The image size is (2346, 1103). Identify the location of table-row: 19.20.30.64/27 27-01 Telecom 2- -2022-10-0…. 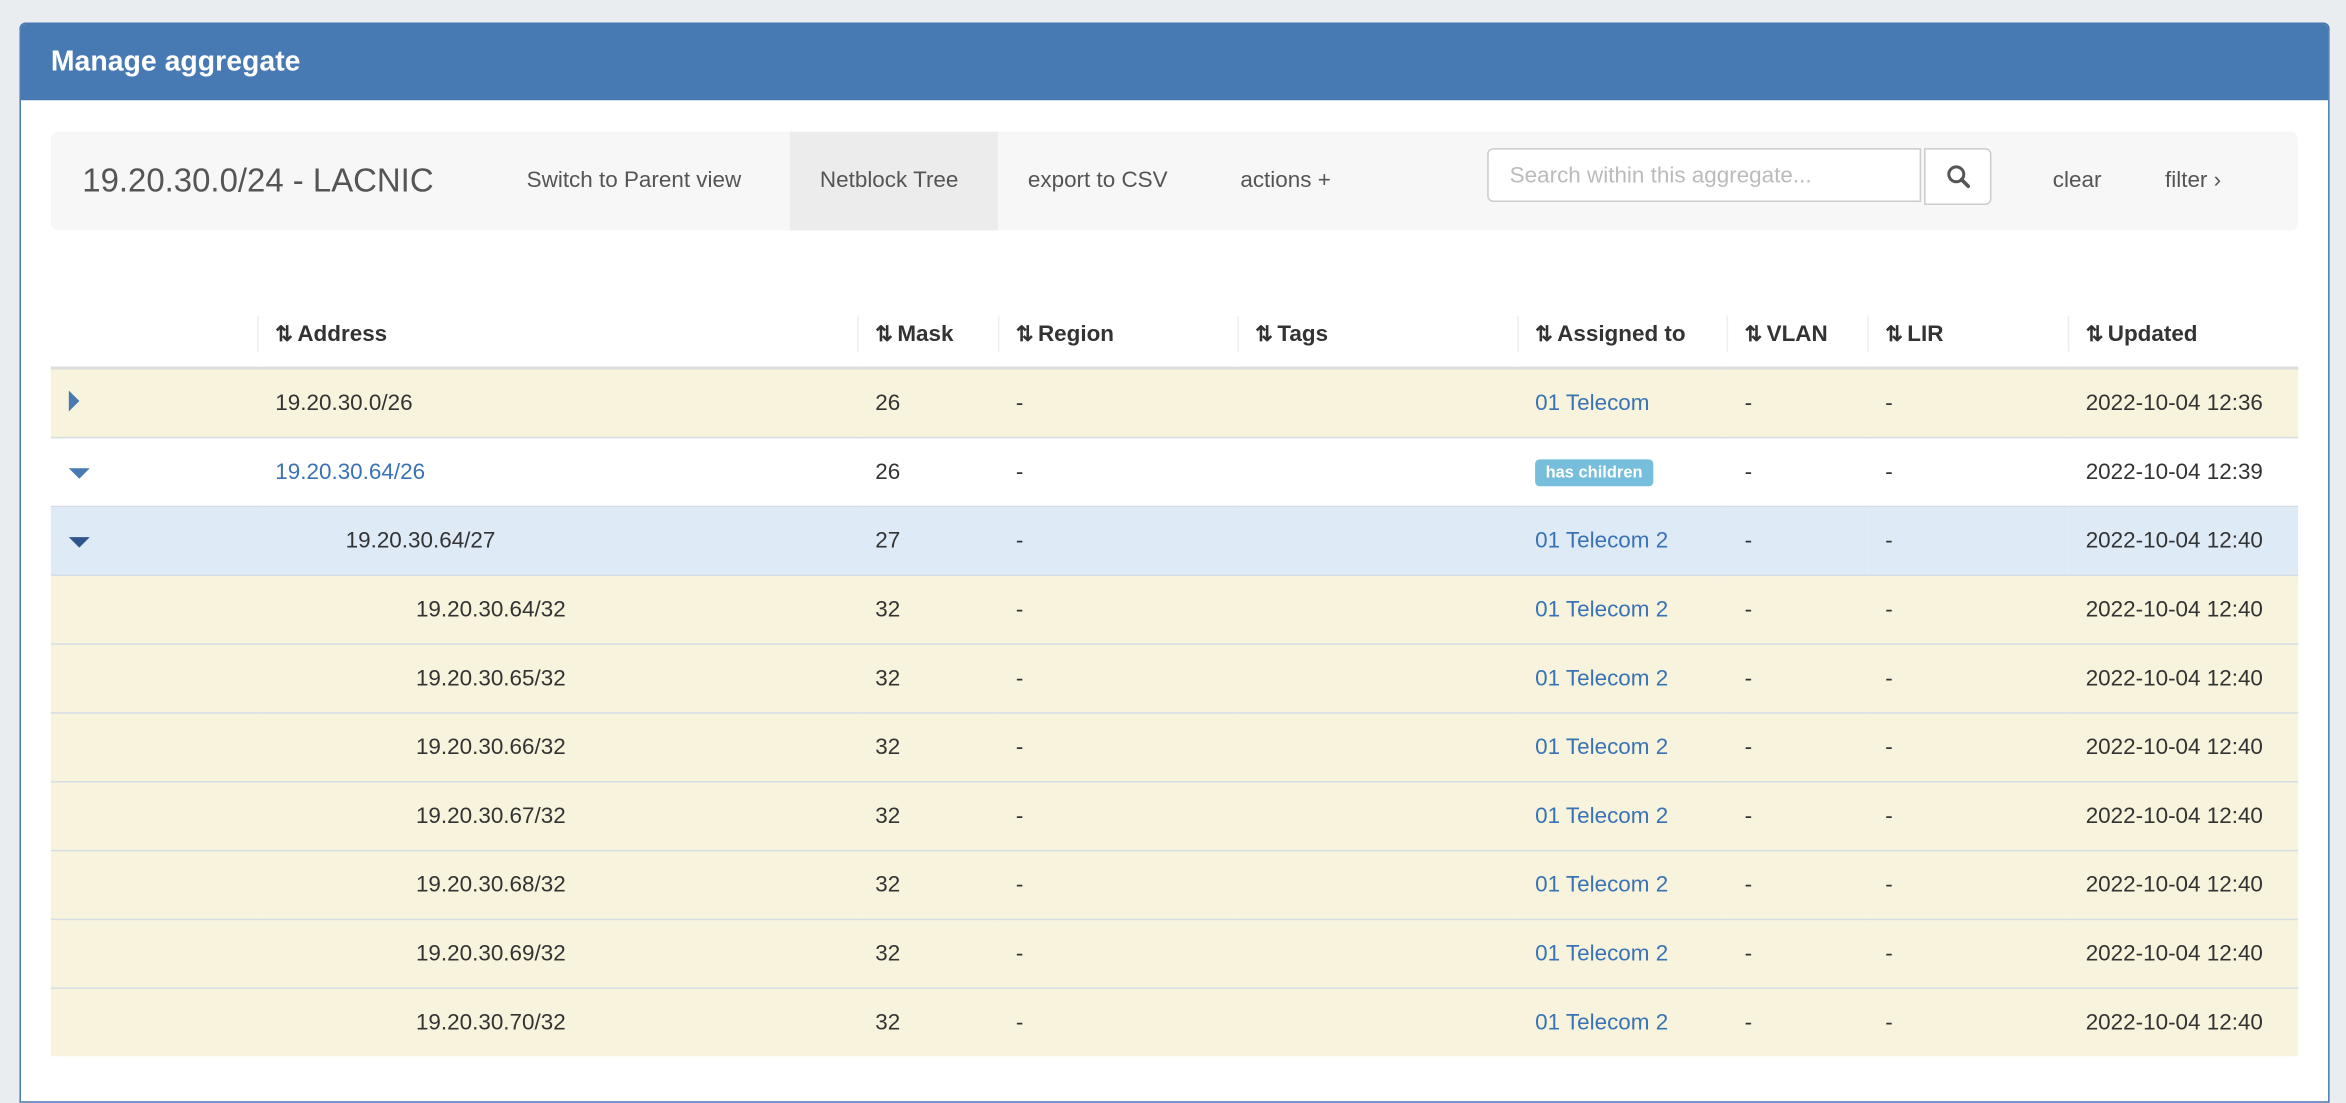
(1174, 540).